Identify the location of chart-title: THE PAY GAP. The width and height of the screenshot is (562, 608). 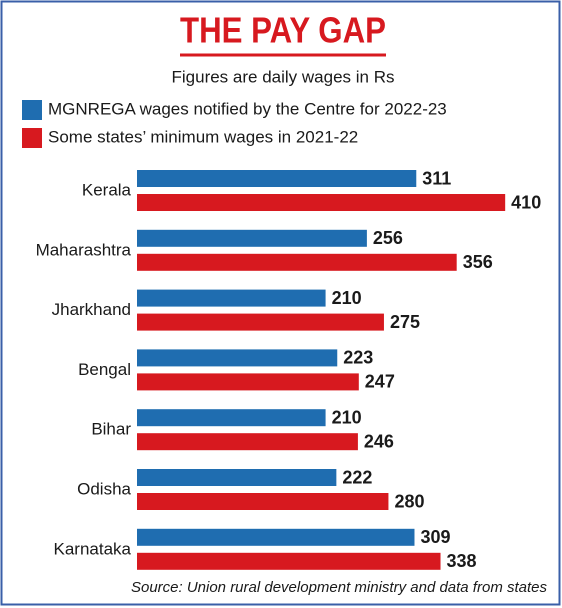
(283, 30).